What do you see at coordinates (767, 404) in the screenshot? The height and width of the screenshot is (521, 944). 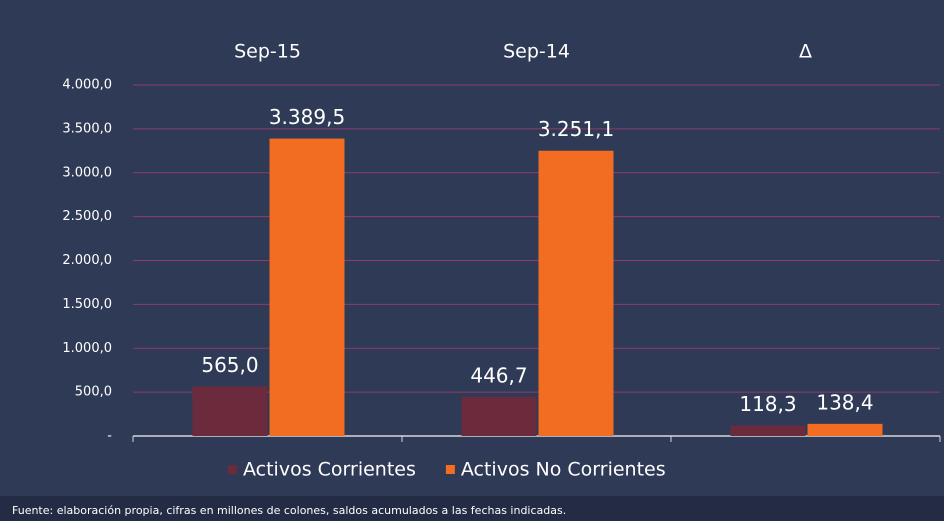 I see `data-label: 118,3` at bounding box center [767, 404].